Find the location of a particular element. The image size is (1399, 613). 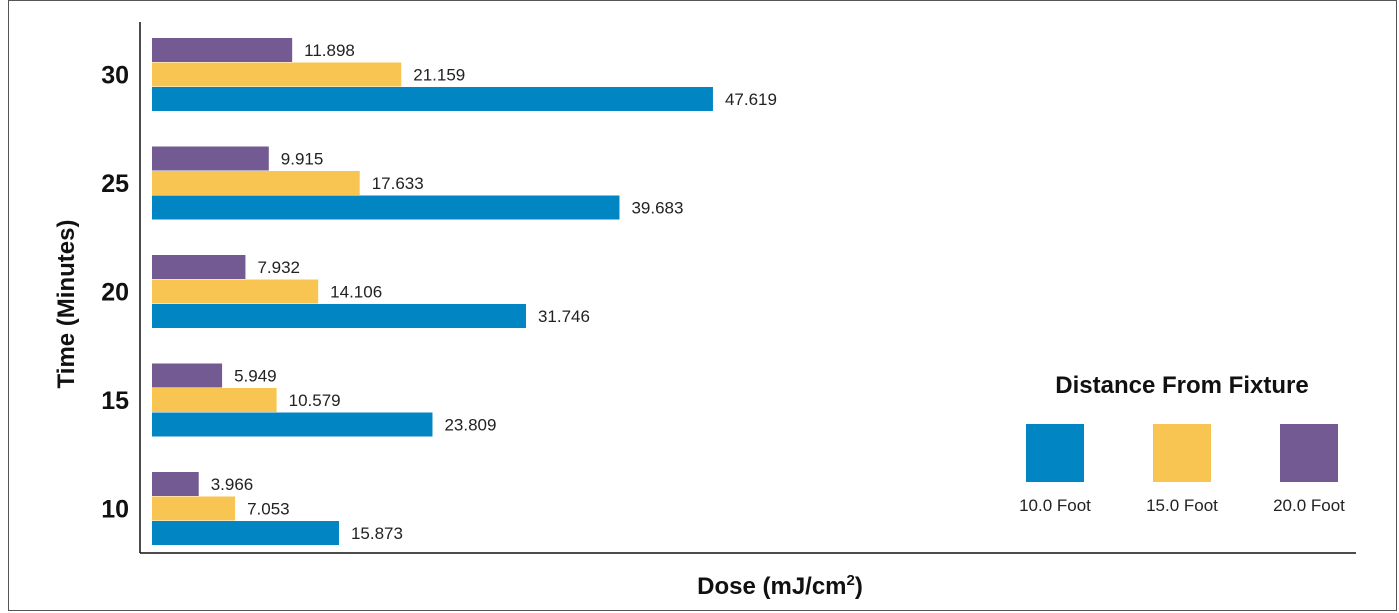

x-axis-title: Dose (mJ/cm2) is located at coordinates (780, 586).